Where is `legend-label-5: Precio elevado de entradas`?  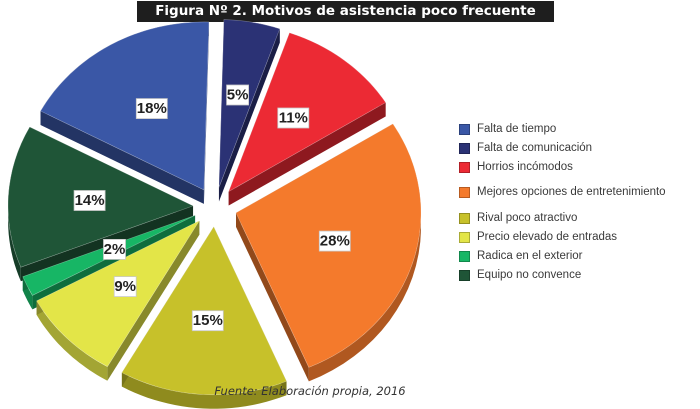
legend-label-5: Precio elevado de entradas is located at coordinates (547, 237).